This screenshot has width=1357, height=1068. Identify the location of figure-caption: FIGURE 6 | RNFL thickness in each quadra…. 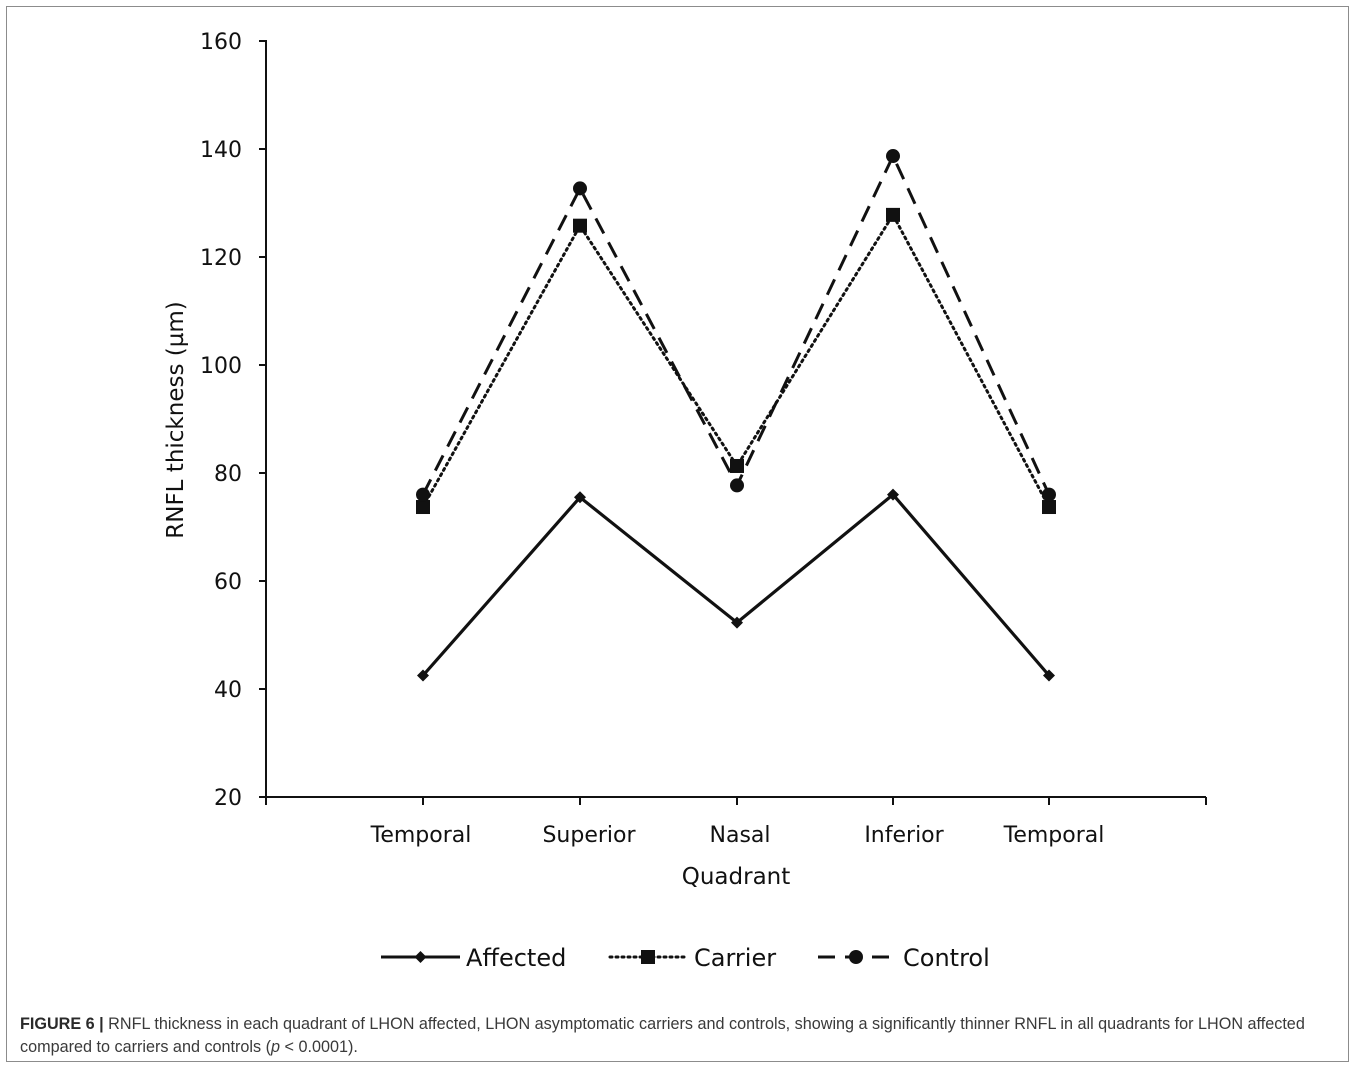
(680, 1036).